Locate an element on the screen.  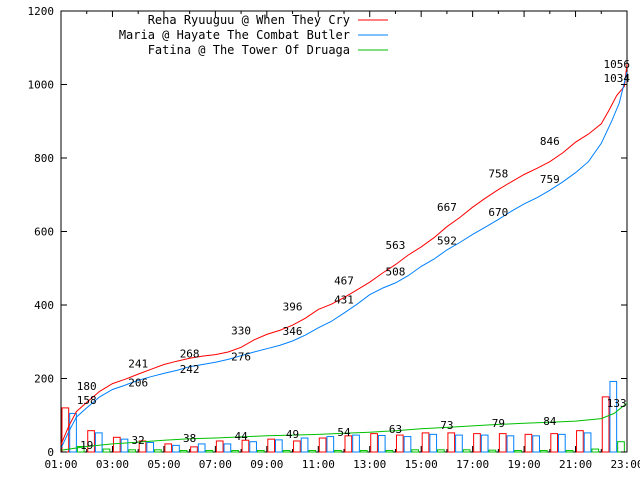
data-label: 73 is located at coordinates (446, 425).